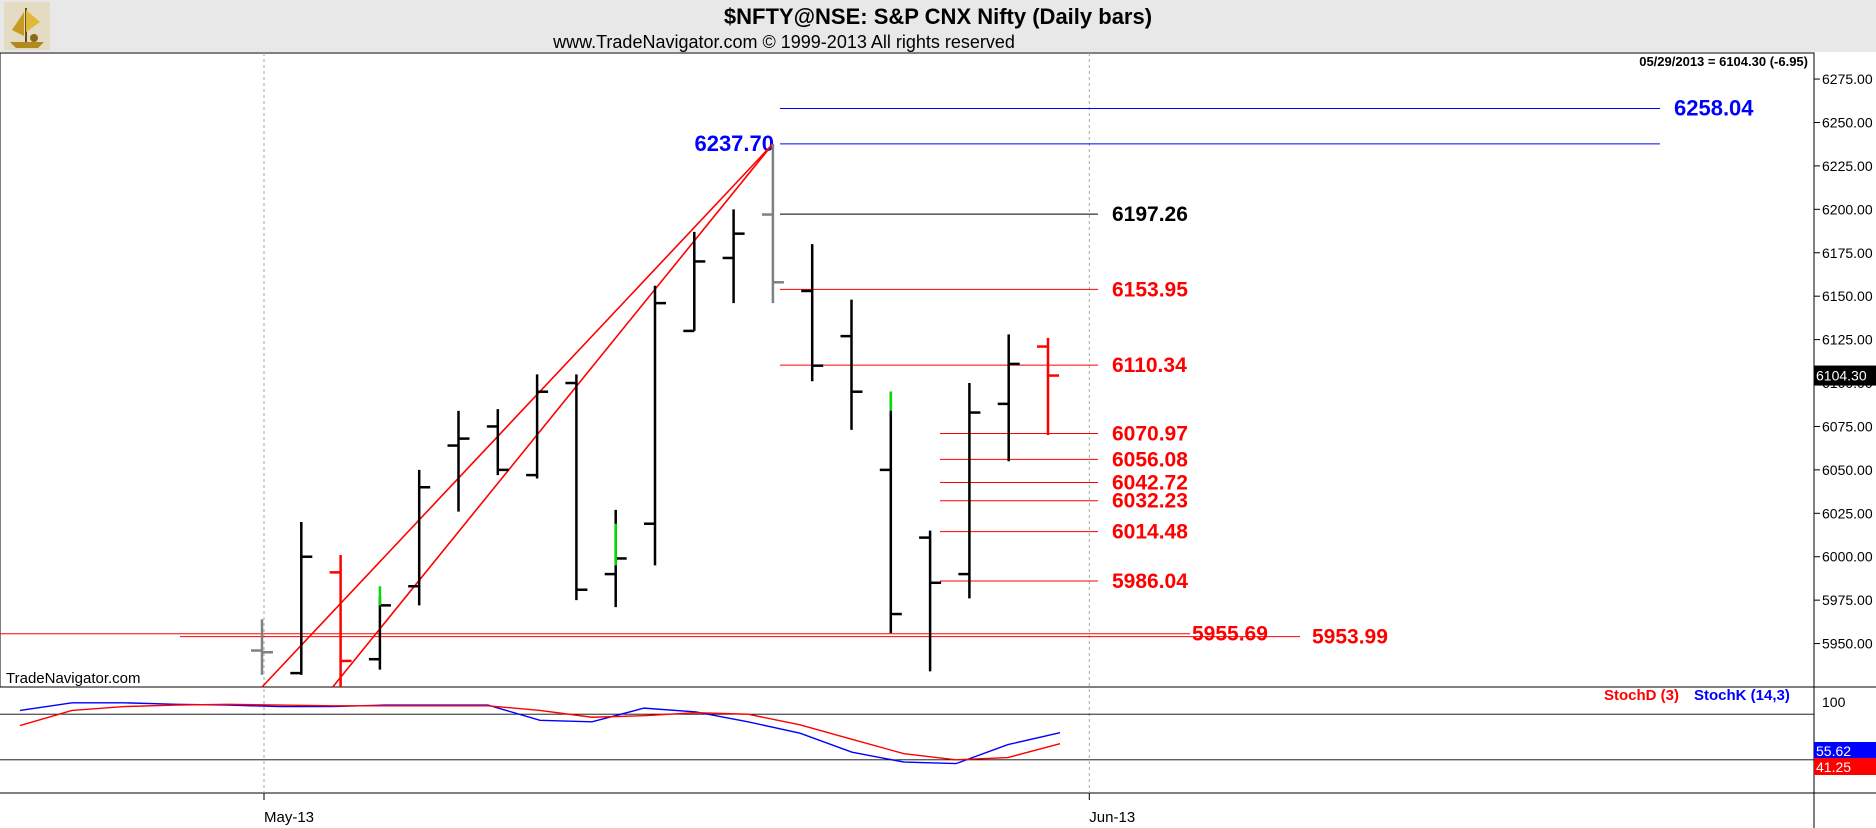 Image resolution: width=1876 pixels, height=828 pixels. Describe the element at coordinates (289, 817) in the screenshot. I see `date-label: May-13` at that location.